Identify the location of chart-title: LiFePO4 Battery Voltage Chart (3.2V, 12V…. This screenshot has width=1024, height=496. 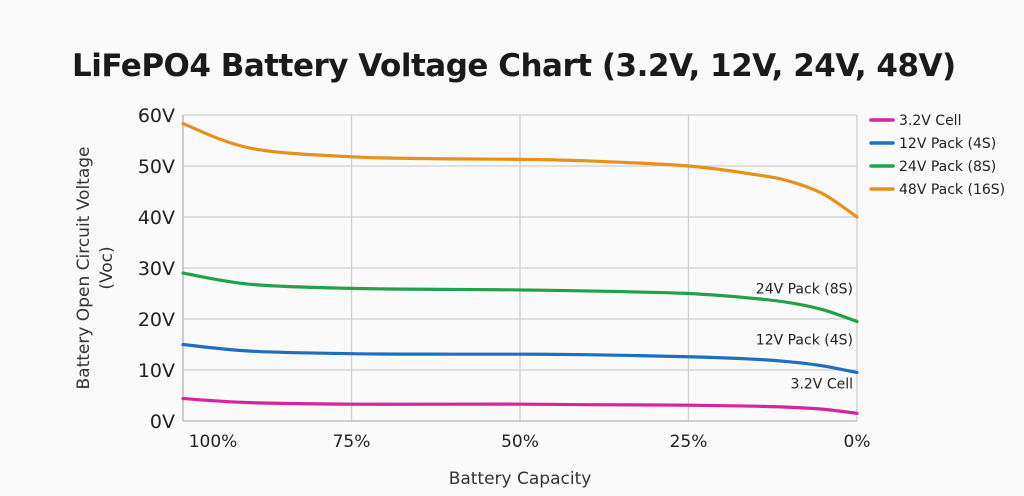
(514, 66).